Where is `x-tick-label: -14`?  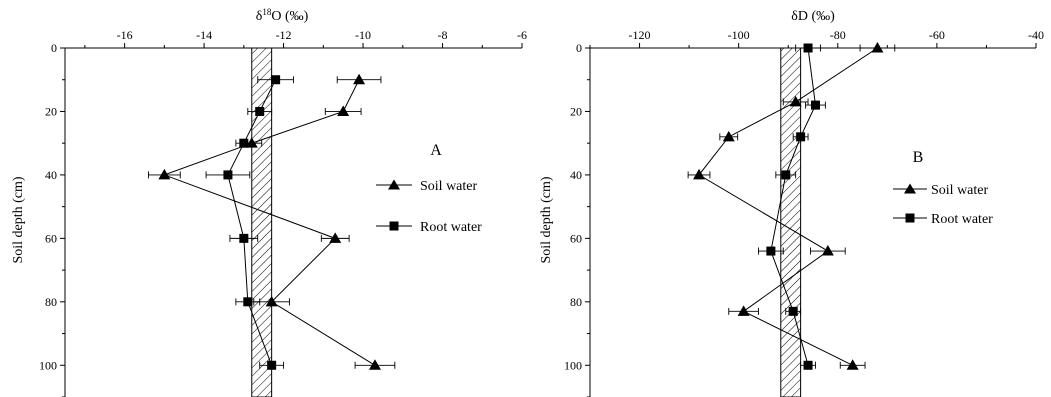
x-tick-label: -14 is located at coordinates (204, 35).